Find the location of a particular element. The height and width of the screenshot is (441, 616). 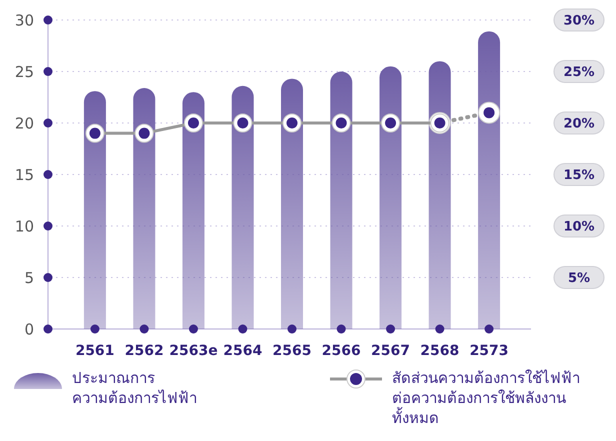

y-tick-label: 25 is located at coordinates (24, 71).